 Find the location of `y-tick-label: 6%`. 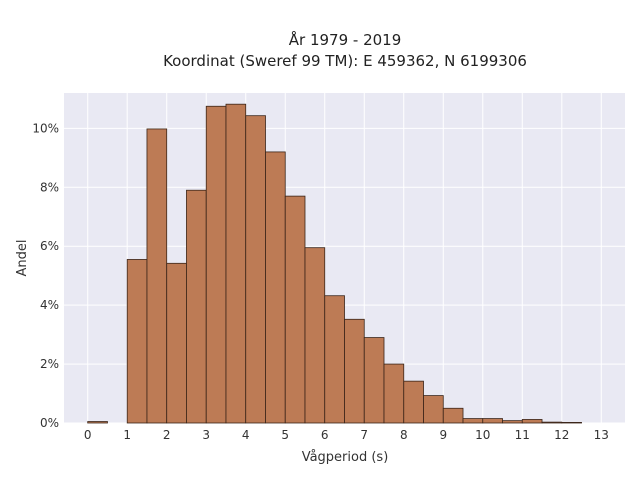

y-tick-label: 6% is located at coordinates (49, 246).